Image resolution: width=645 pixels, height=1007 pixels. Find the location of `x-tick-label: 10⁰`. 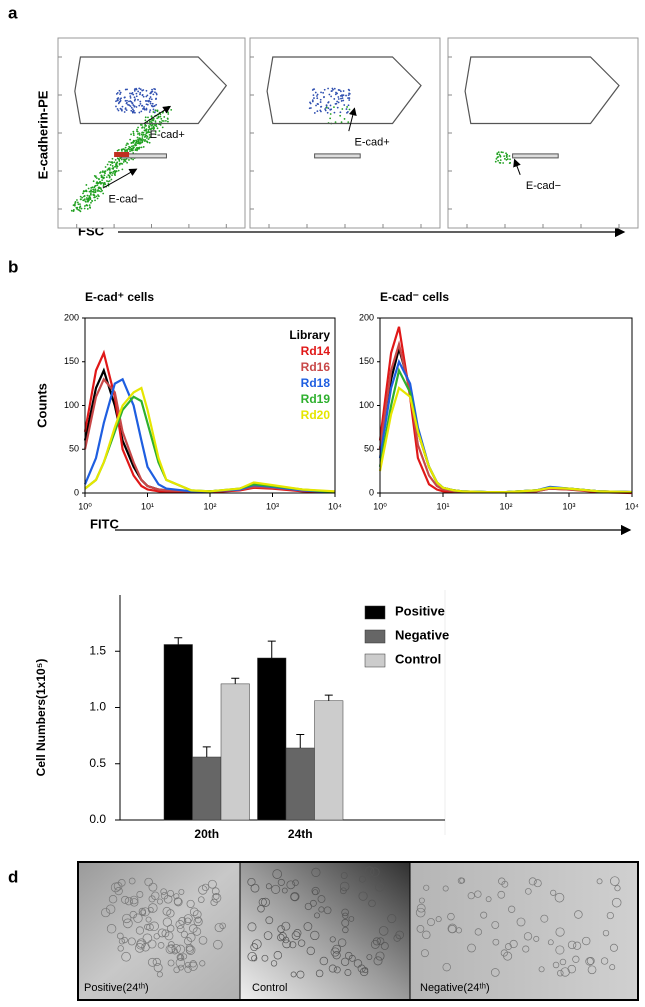

x-tick-label: 10⁰ is located at coordinates (380, 506).